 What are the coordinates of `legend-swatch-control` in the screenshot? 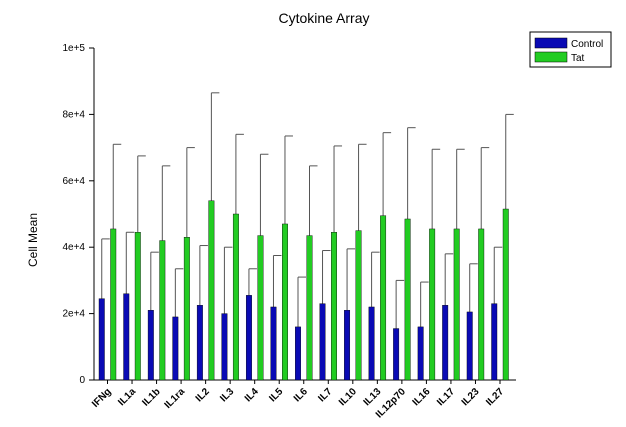 It's located at (551, 43).